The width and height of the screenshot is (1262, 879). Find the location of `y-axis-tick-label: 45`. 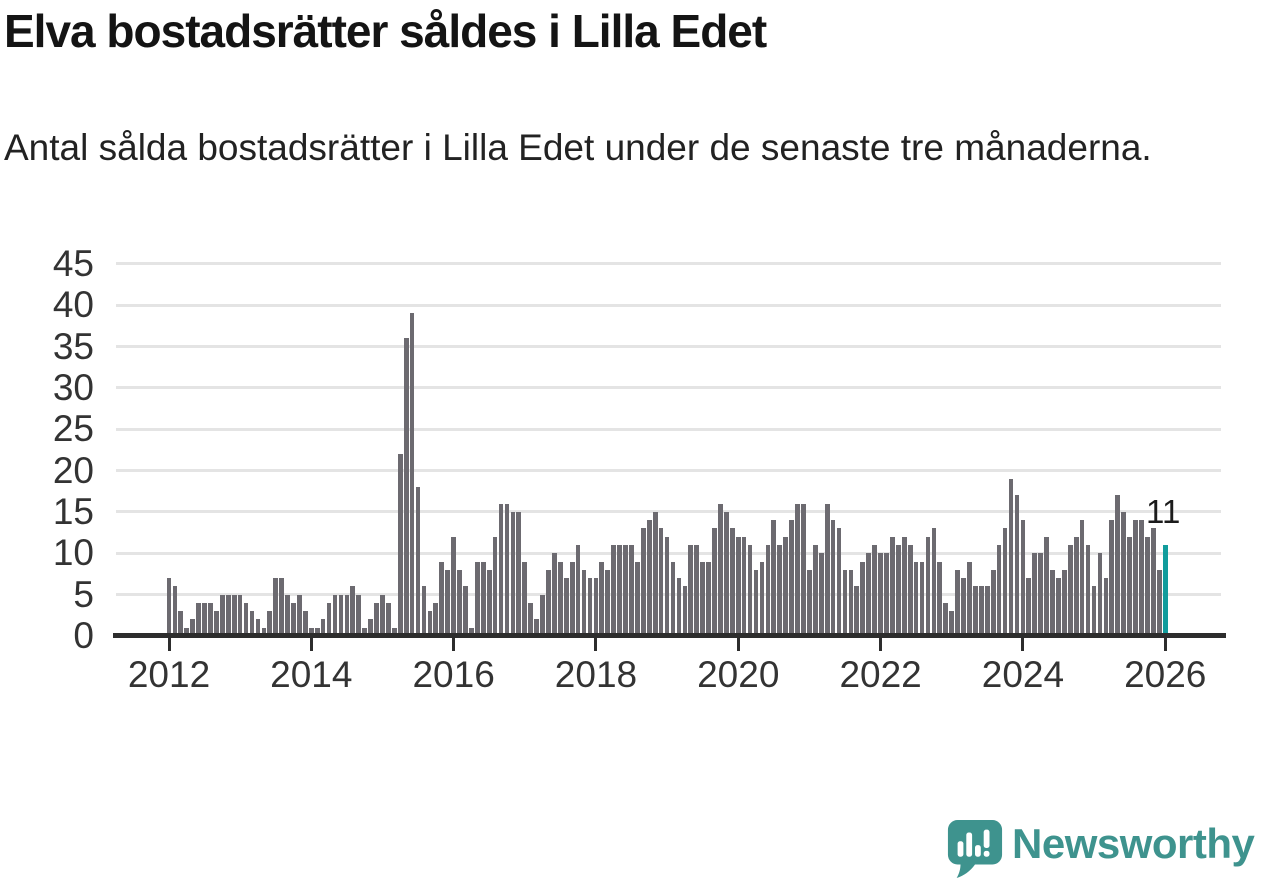

y-axis-tick-label: 45 is located at coordinates (73, 263).